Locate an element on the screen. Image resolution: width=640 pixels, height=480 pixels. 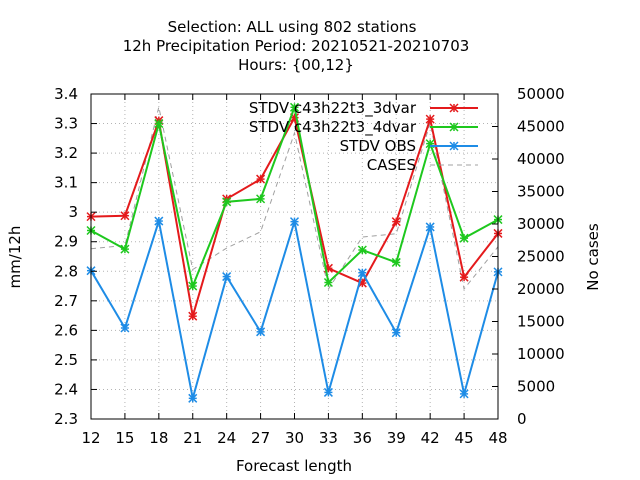
x-tick-label: 33 is located at coordinates (328, 438).